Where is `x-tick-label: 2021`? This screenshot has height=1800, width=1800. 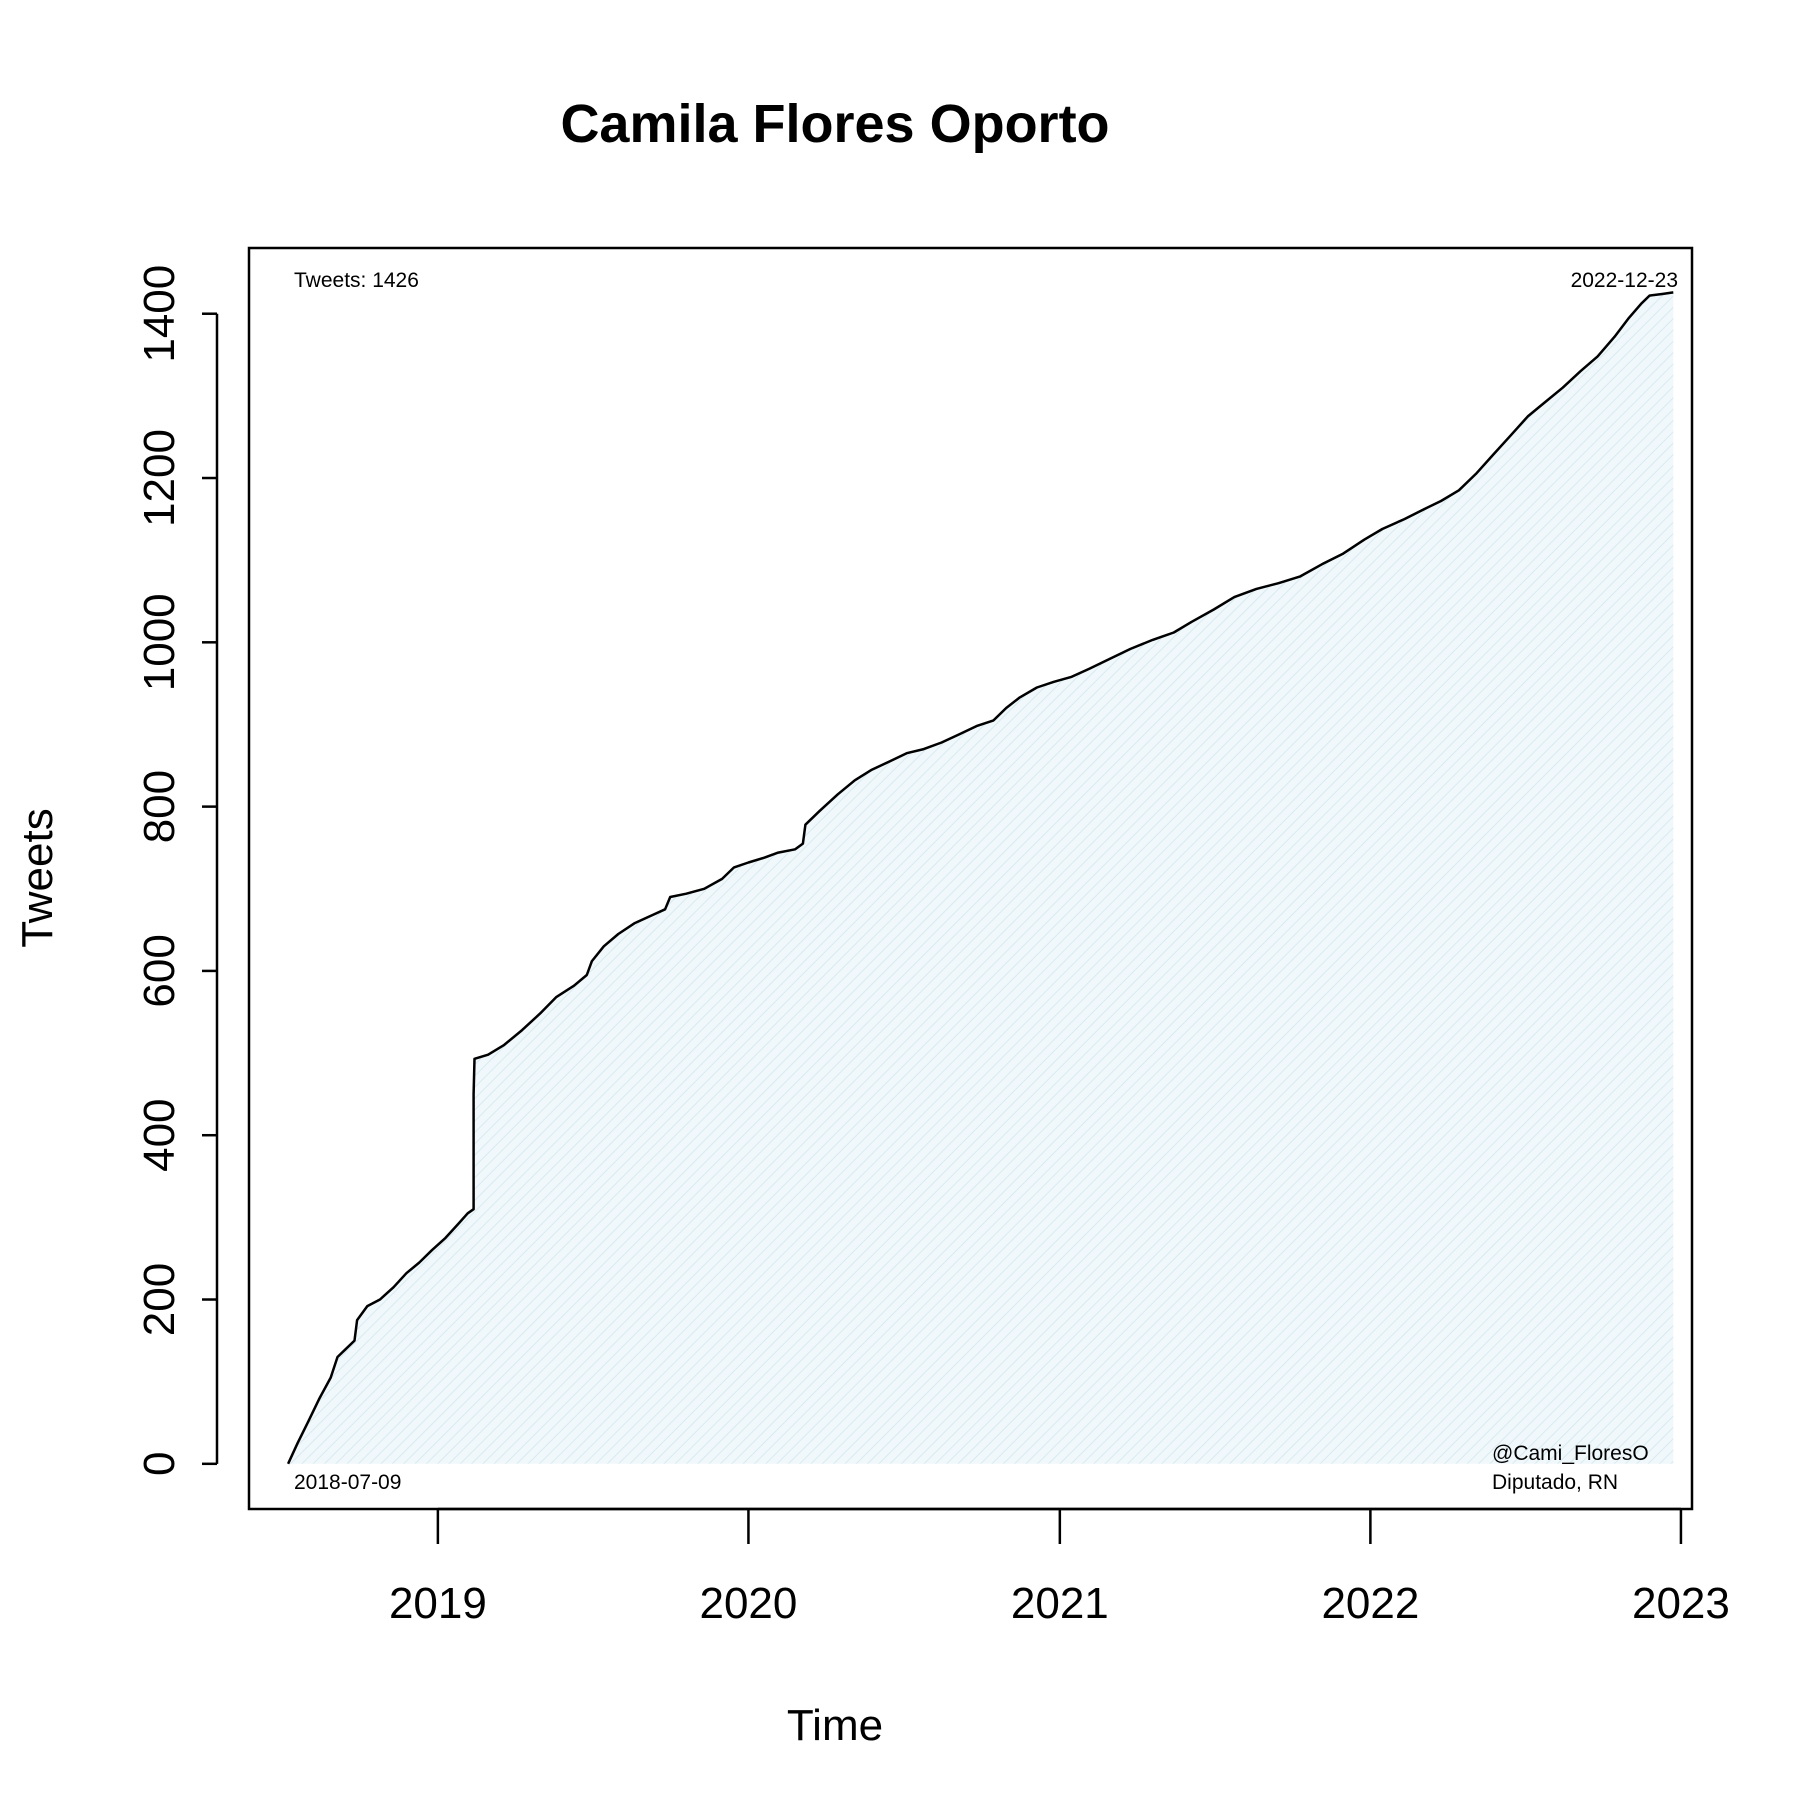 x-tick-label: 2021 is located at coordinates (1060, 1603).